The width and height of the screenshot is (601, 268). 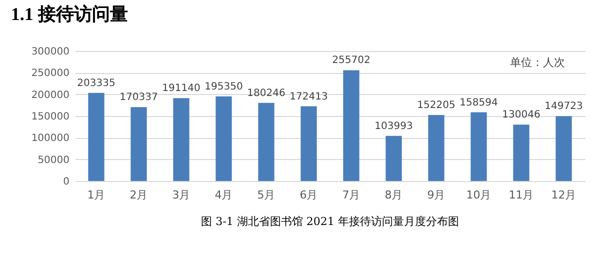 What do you see at coordinates (351, 195) in the screenshot?
I see `x-tick-label: 7月` at bounding box center [351, 195].